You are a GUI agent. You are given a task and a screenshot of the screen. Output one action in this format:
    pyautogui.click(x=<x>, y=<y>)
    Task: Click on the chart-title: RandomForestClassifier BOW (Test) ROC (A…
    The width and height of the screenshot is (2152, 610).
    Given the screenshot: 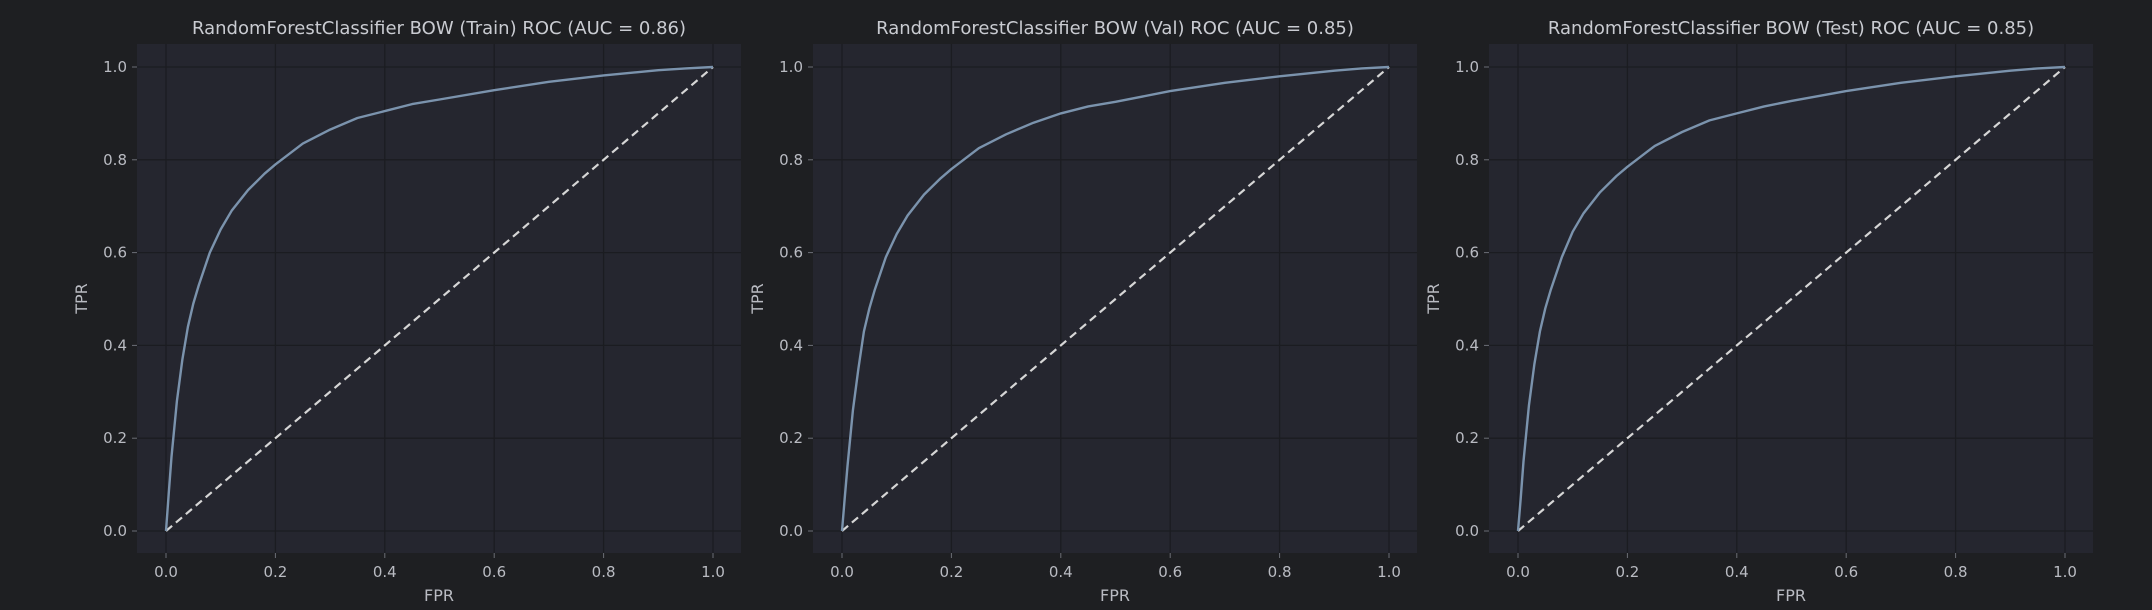 What is the action you would take?
    pyautogui.click(x=1791, y=28)
    